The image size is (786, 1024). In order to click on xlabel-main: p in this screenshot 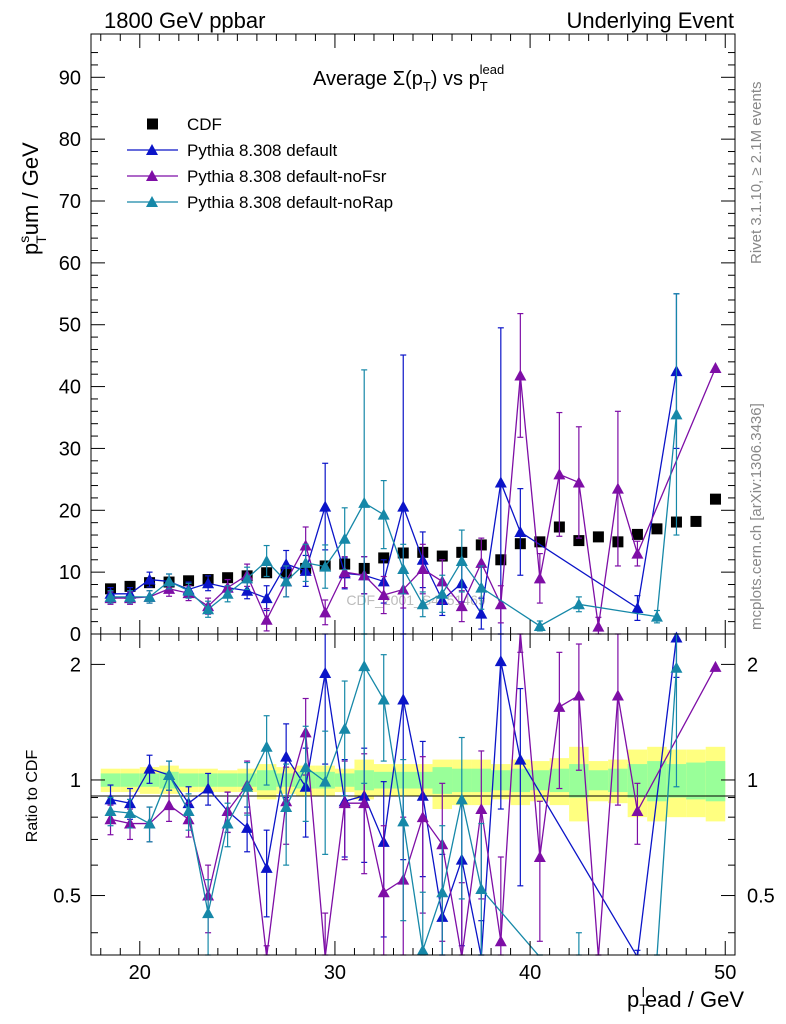, I will do `click(633, 999)`.